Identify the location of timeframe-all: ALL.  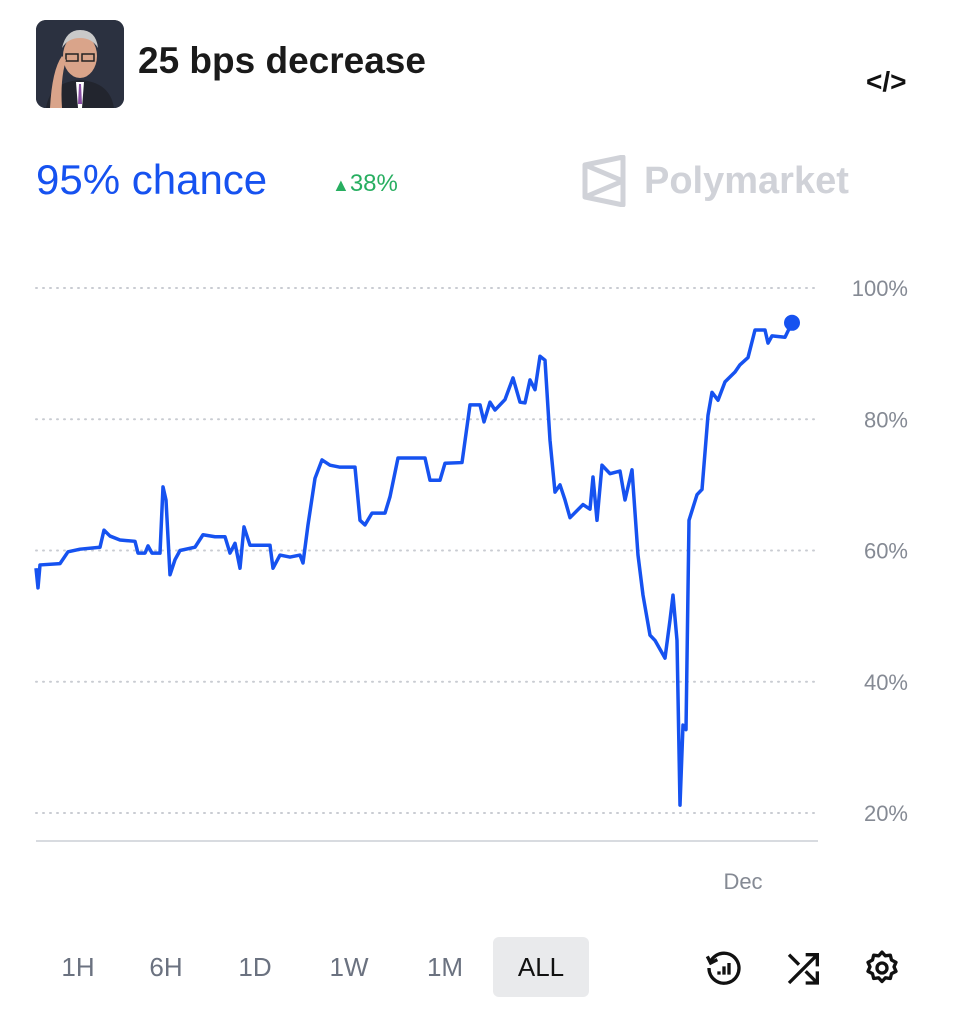
(541, 967).